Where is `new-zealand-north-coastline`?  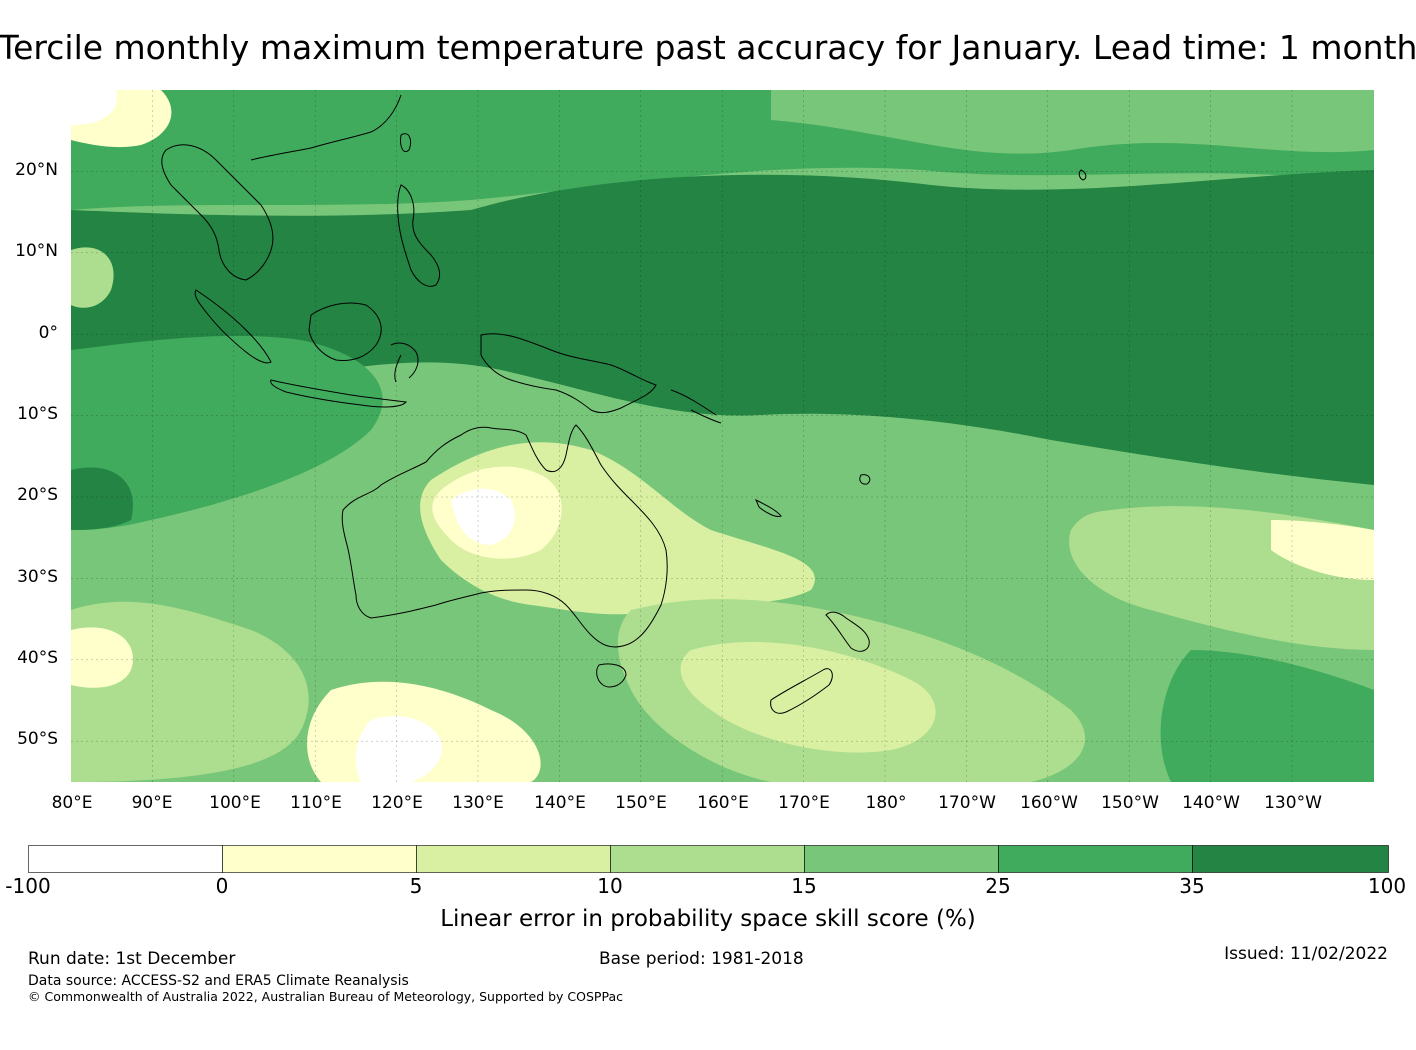 new-zealand-north-coastline is located at coordinates (847, 631).